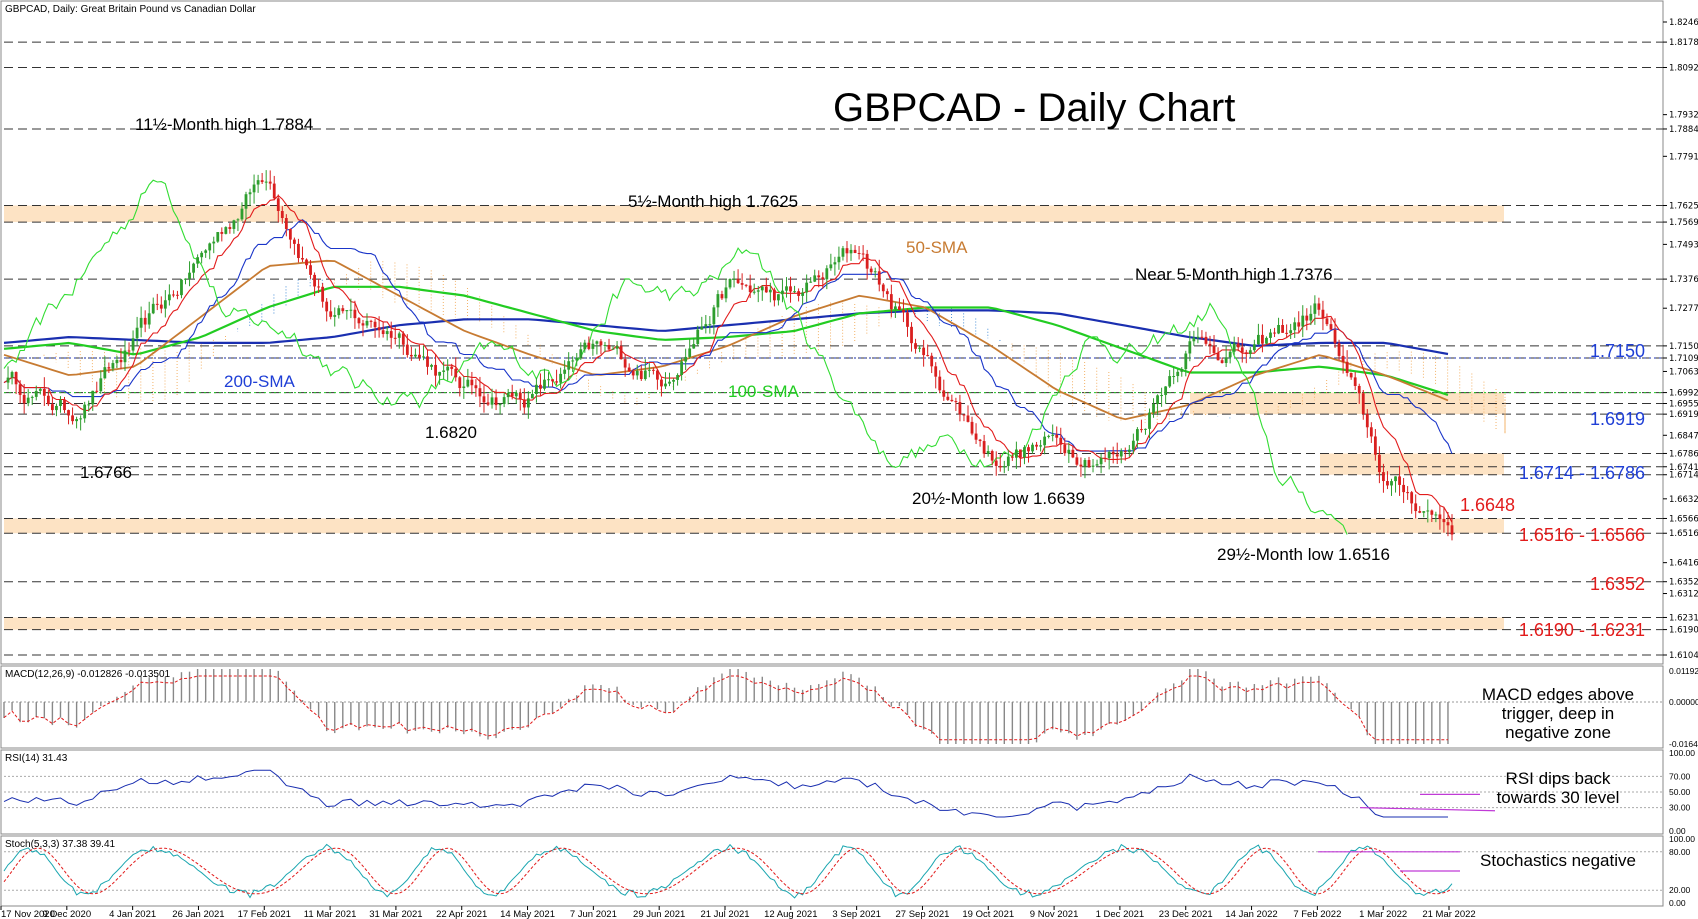 This screenshot has width=1698, height=919. What do you see at coordinates (1683, 564) in the screenshot?
I see `axis-tick-label: 1.64165` at bounding box center [1683, 564].